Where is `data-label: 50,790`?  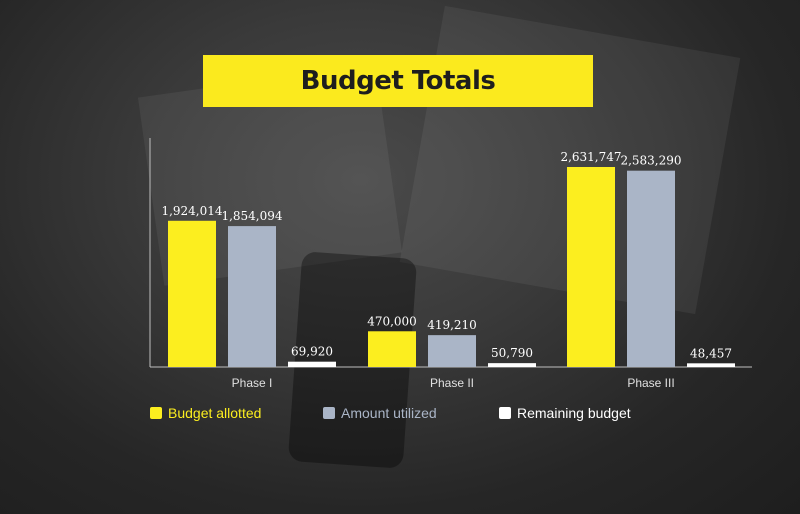
data-label: 50,790 is located at coordinates (512, 353).